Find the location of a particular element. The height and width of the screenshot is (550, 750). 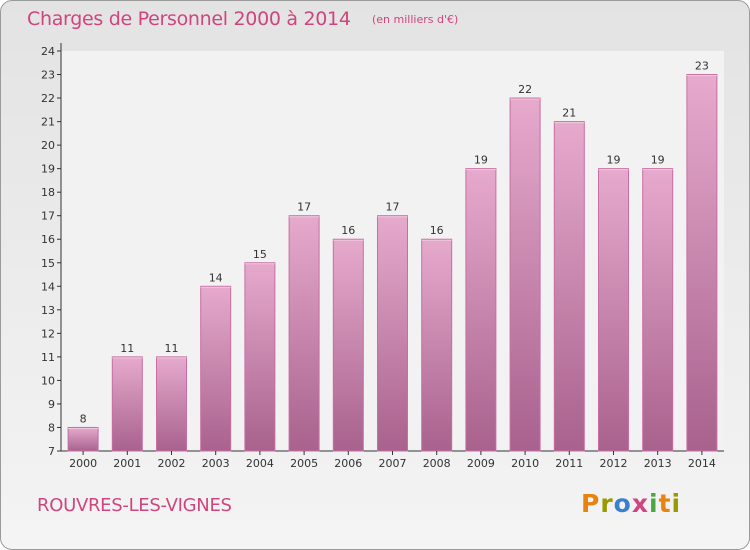

x-tick-label: 2010 is located at coordinates (525, 463).